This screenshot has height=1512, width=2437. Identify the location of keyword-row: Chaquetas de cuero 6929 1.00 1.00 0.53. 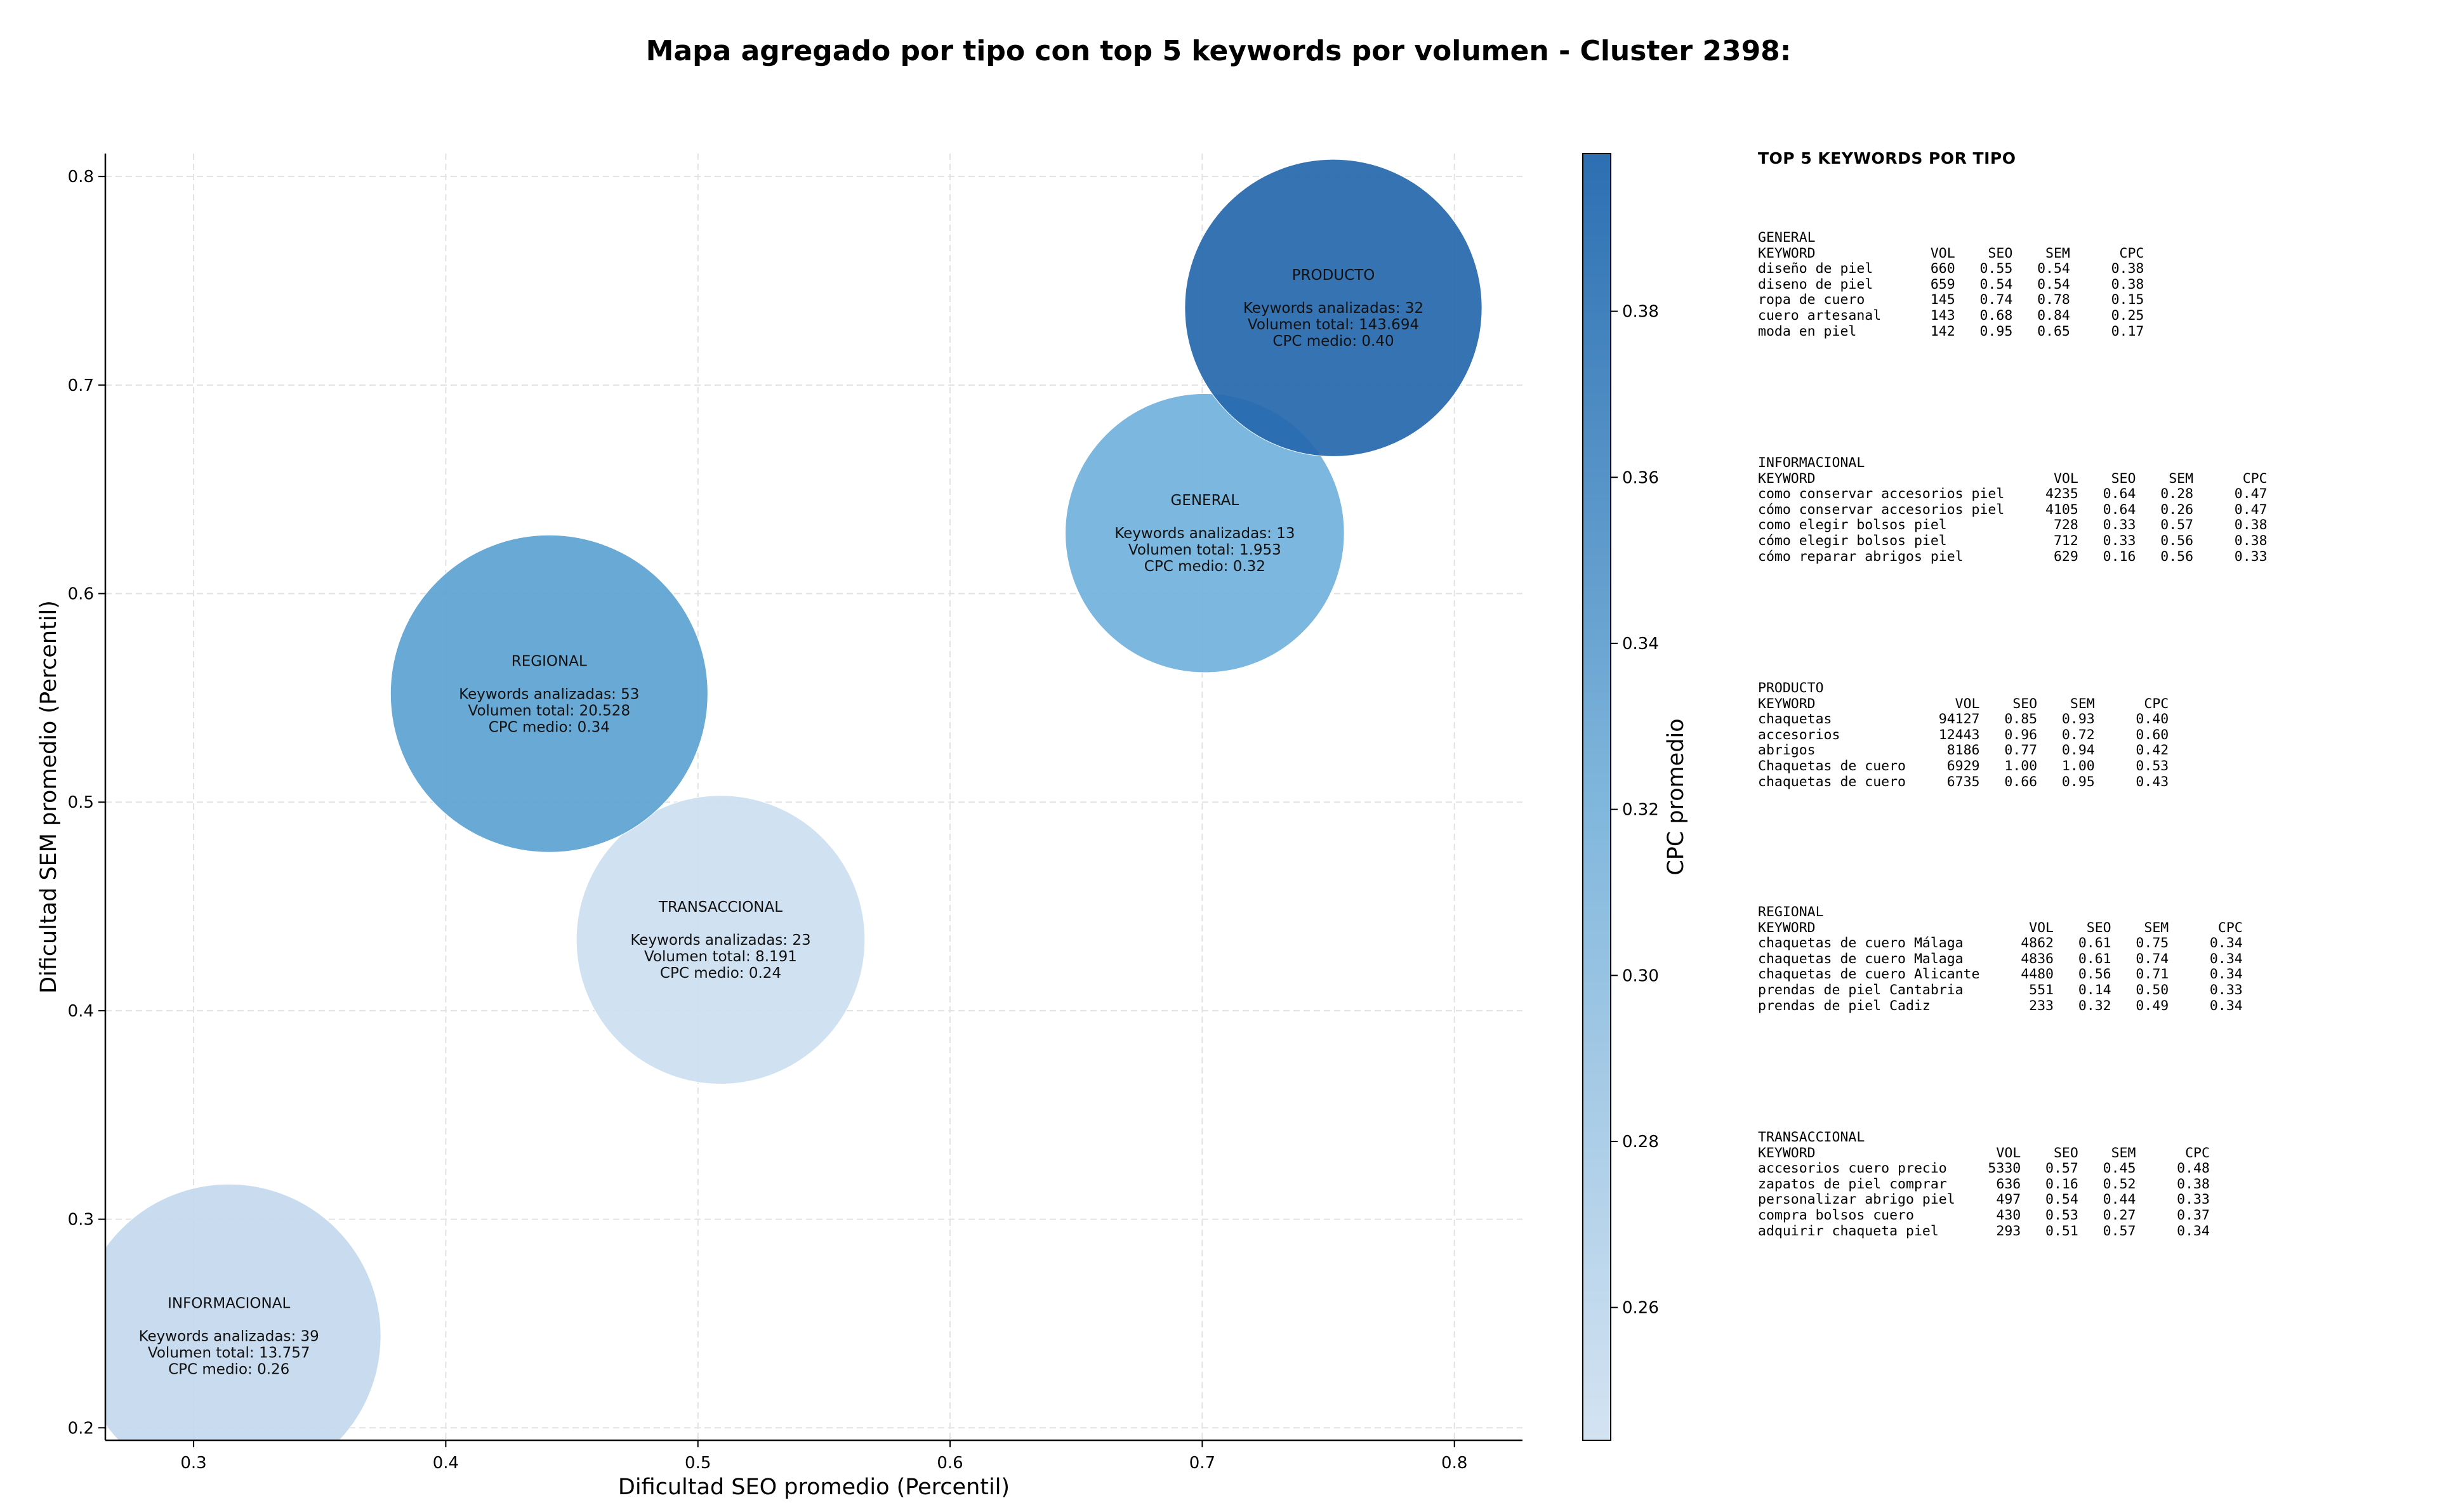
(1963, 766).